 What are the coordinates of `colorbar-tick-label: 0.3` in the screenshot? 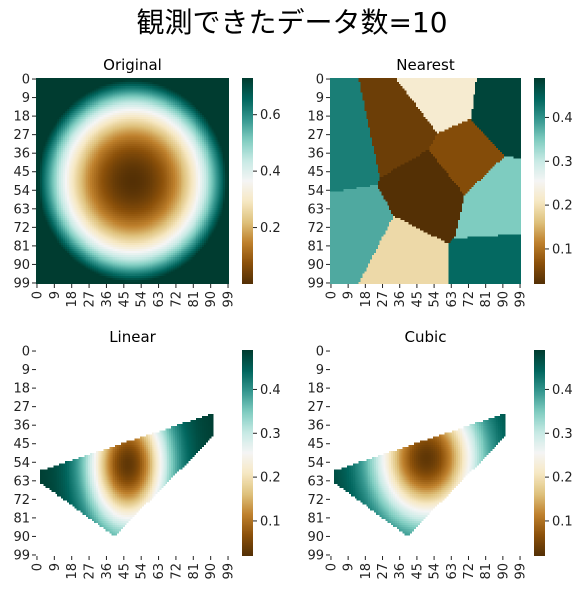 It's located at (562, 434).